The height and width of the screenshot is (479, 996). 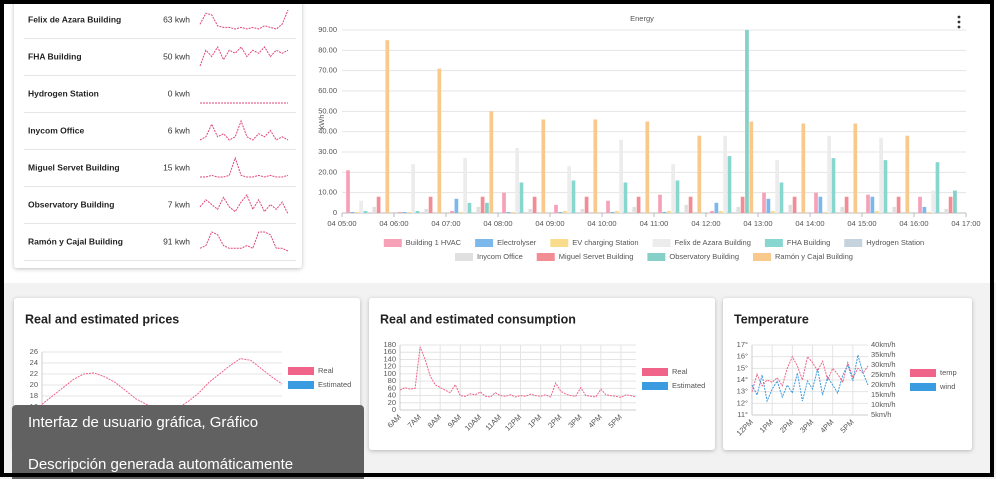 What do you see at coordinates (809, 223) in the screenshot?
I see `x-tick-label: 04 14:00` at bounding box center [809, 223].